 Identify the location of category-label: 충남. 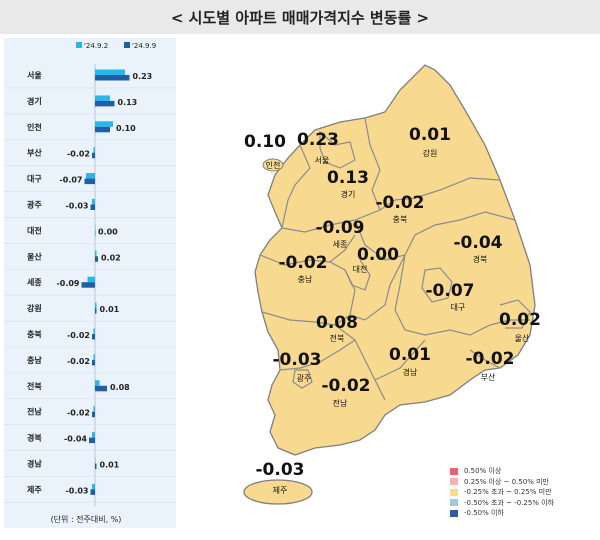
(34, 360).